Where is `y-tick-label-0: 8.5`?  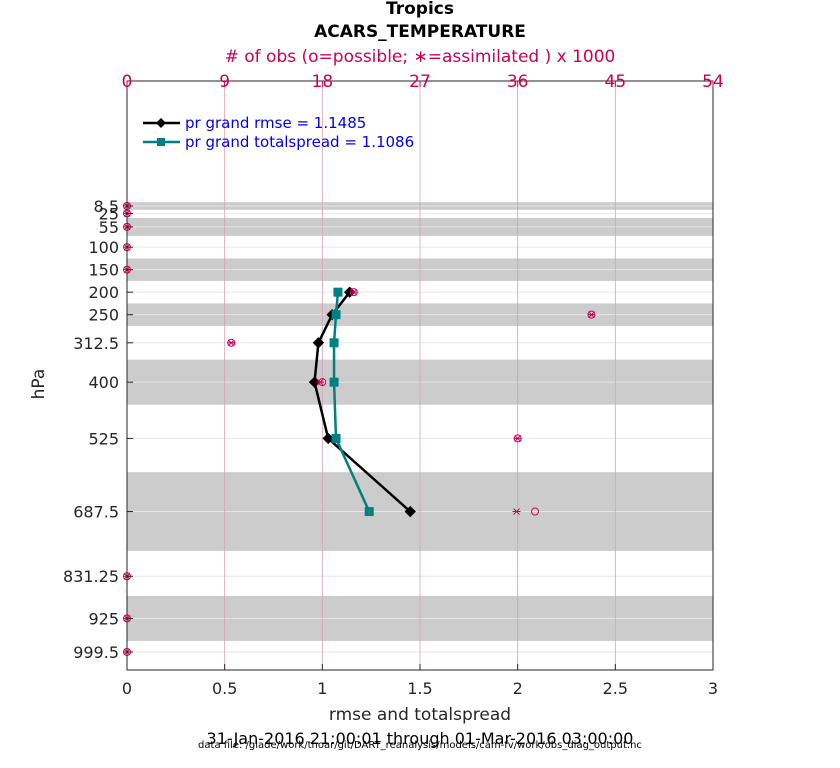
y-tick-label-0: 8.5 is located at coordinates (106, 206).